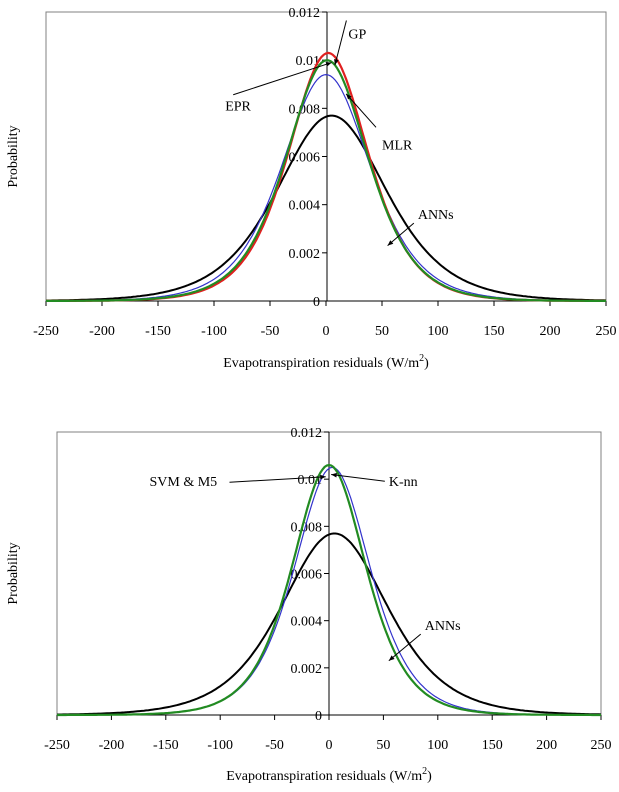 This screenshot has width=619, height=792. I want to click on annotation-label: SVM & M5, so click(183, 482).